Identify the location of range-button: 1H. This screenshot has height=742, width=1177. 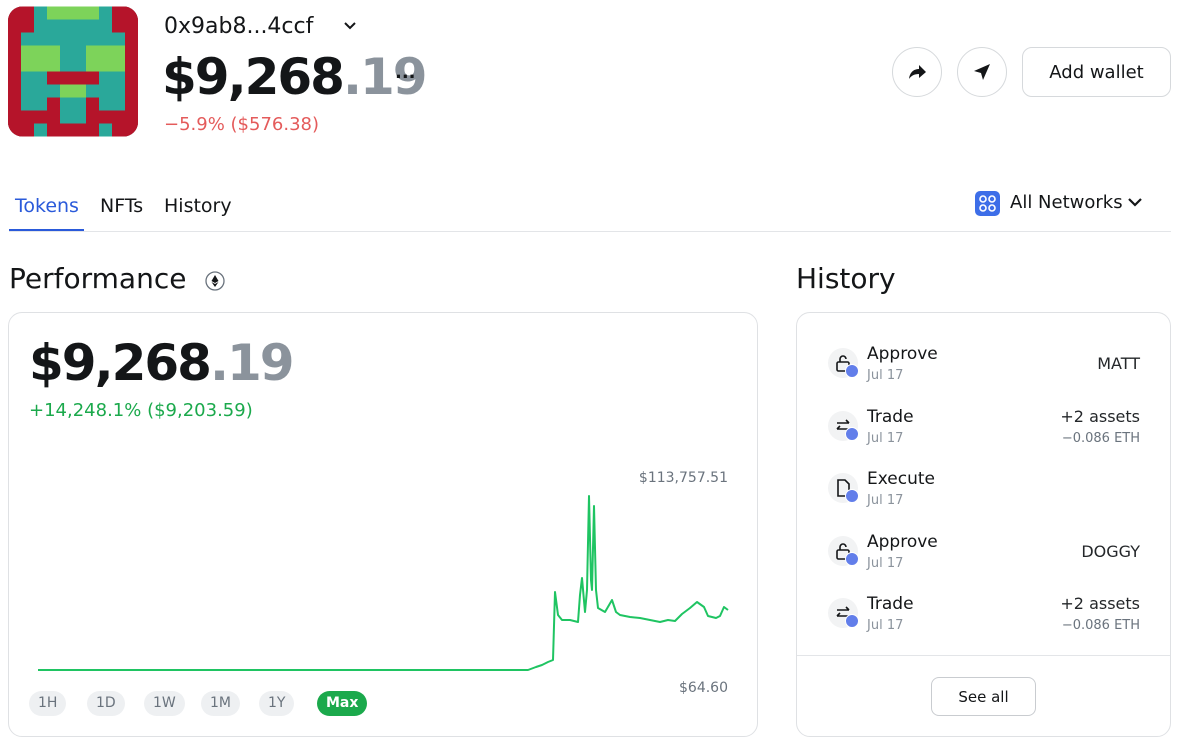
(48, 703).